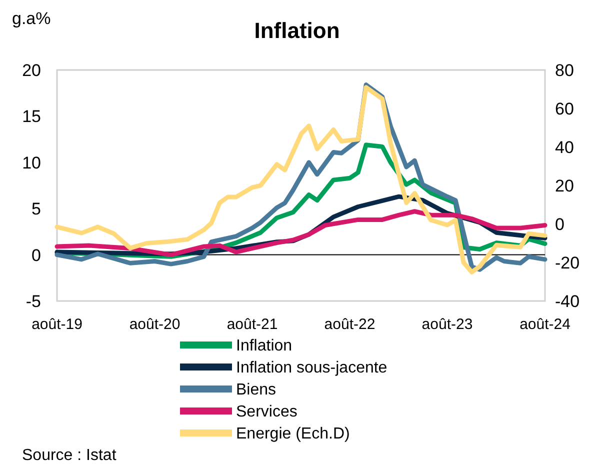 The width and height of the screenshot is (595, 464). What do you see at coordinates (350, 324) in the screenshot?
I see `x-tick-label: août-22` at bounding box center [350, 324].